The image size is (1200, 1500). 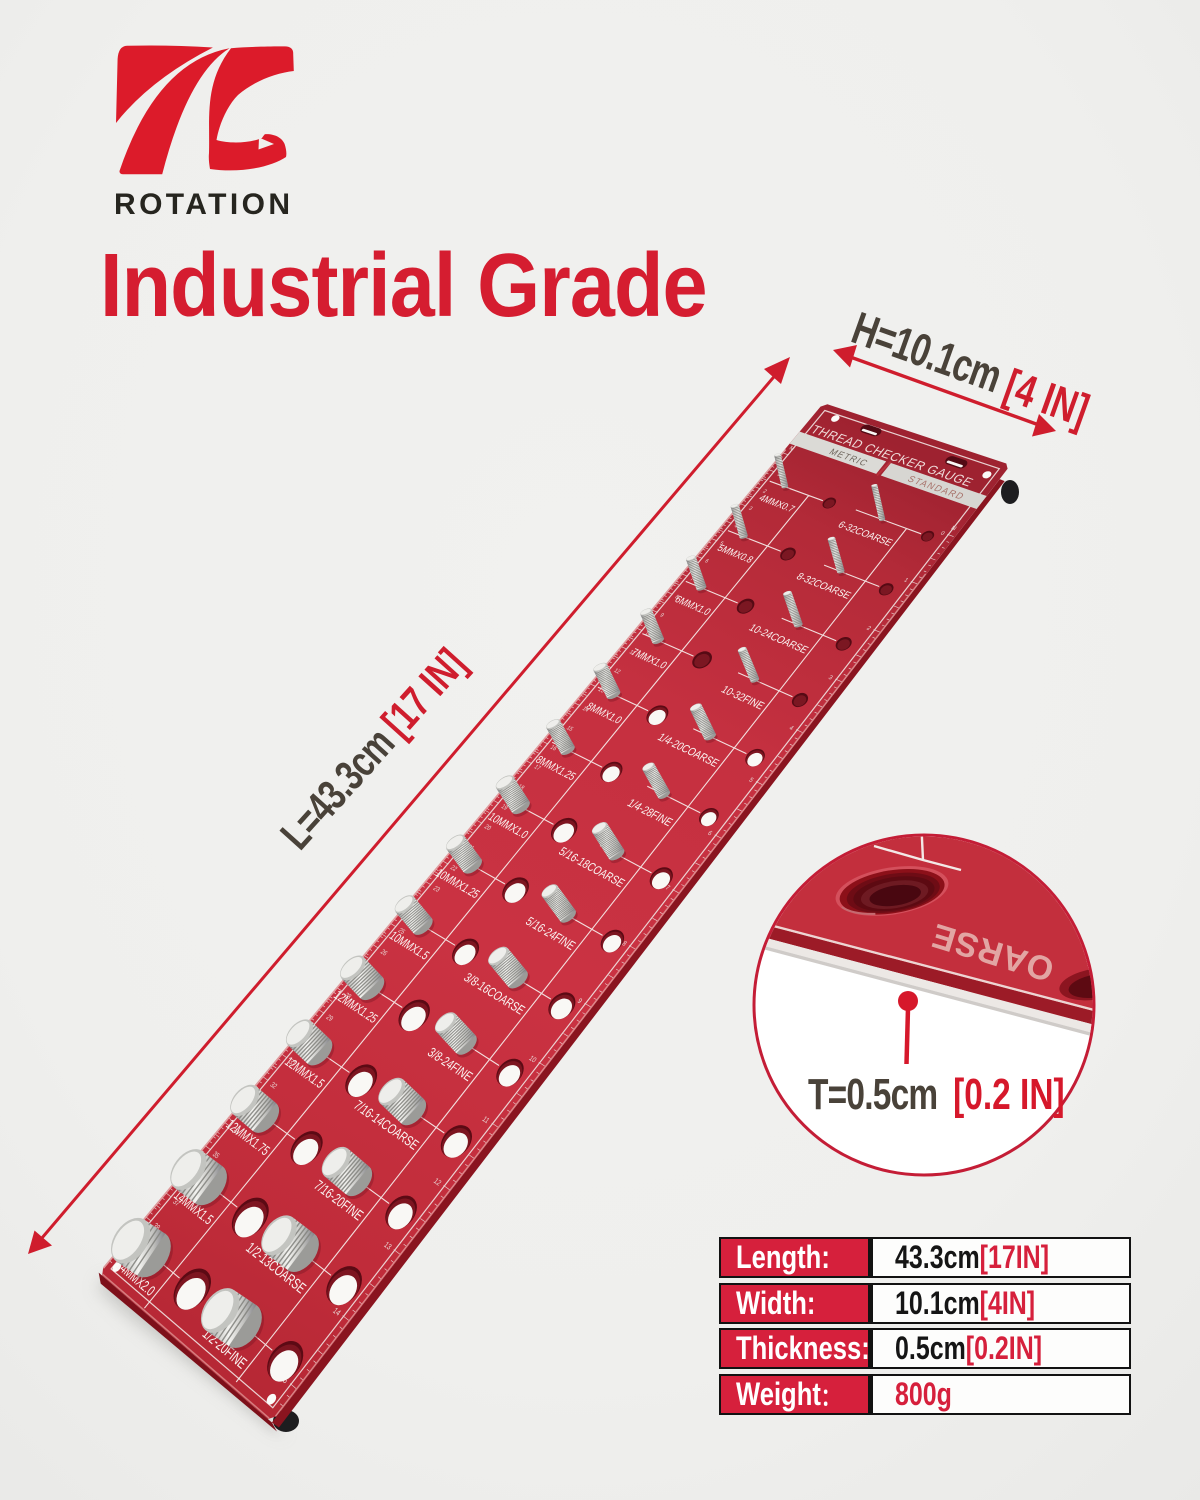 I want to click on svg-text: I, so click(x=959, y=521).